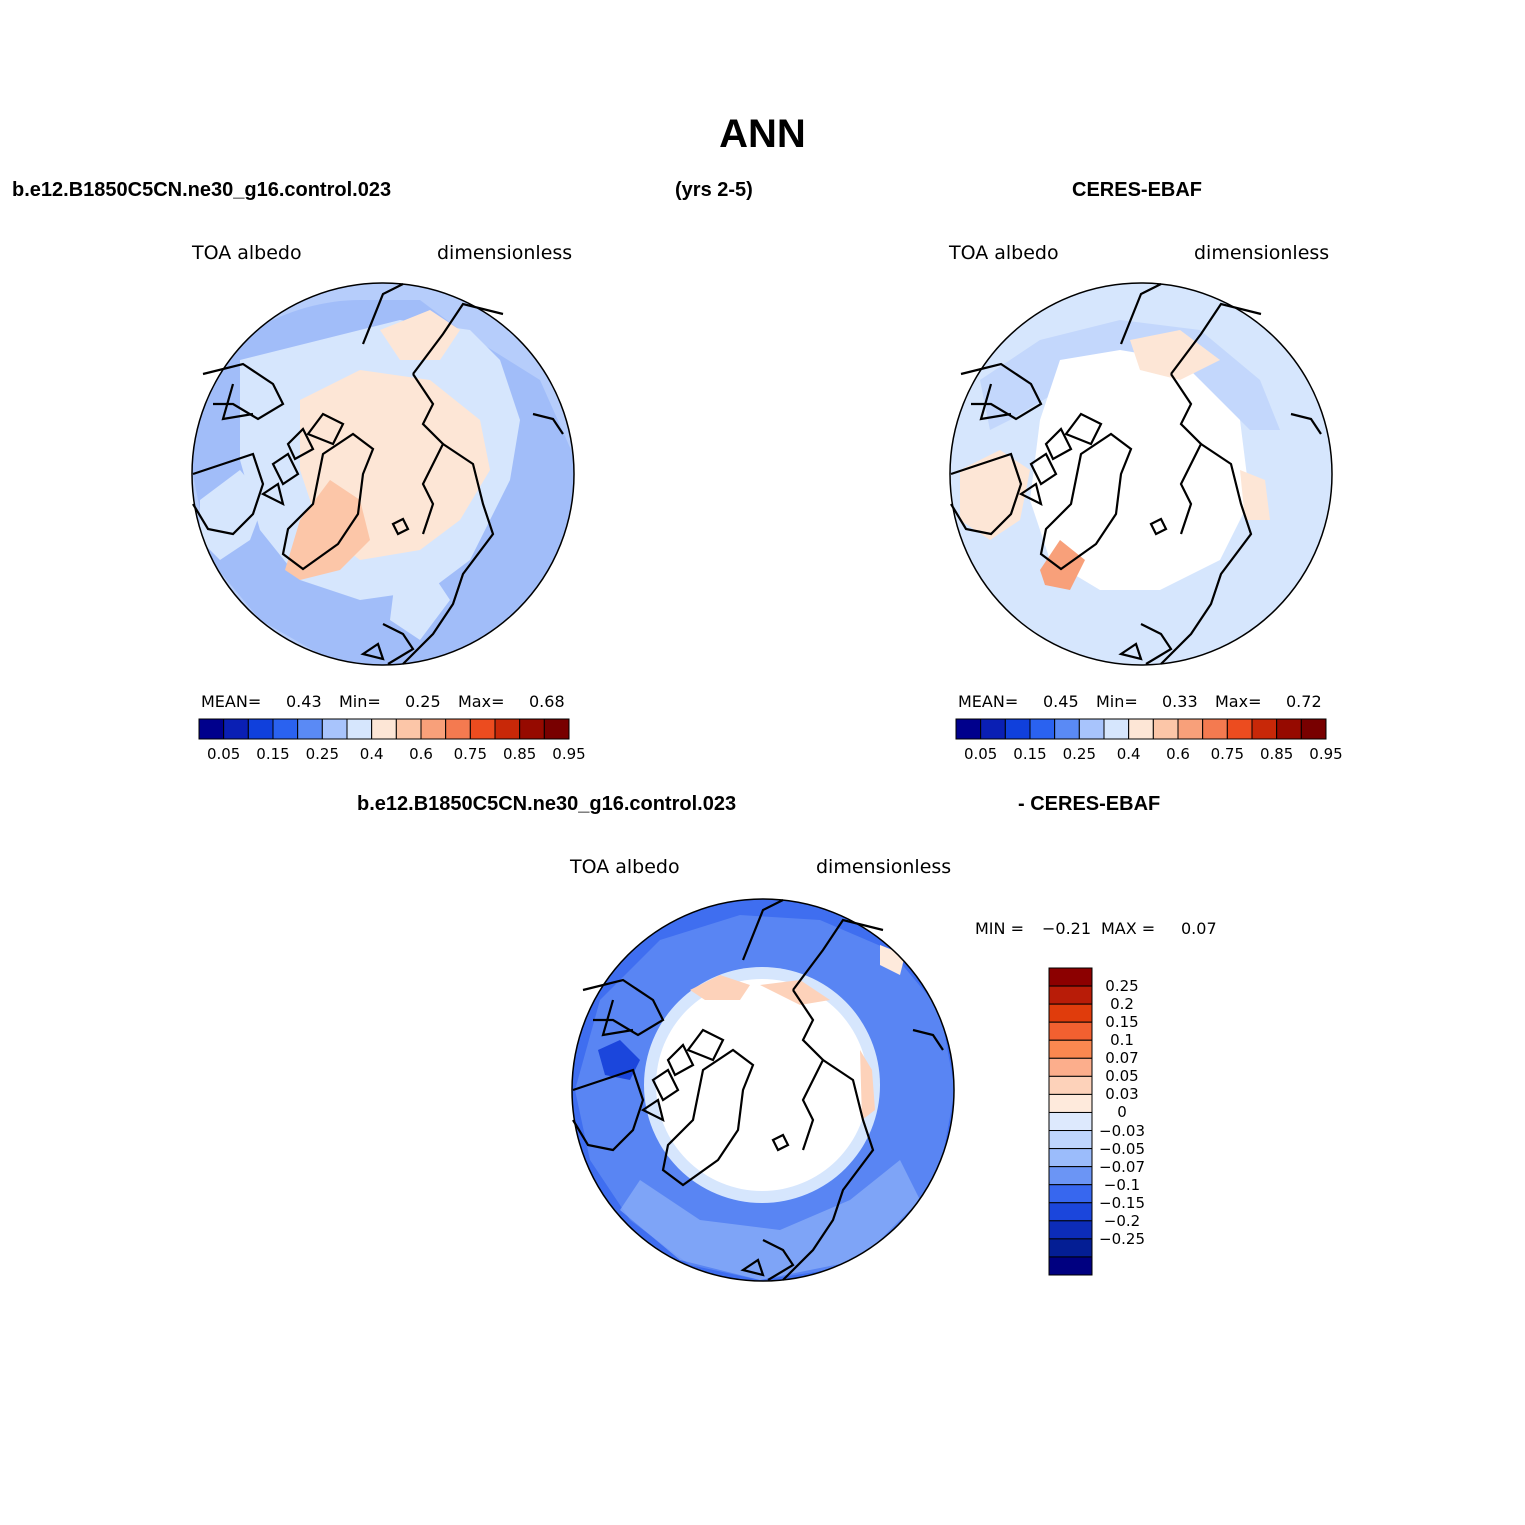 The image size is (1525, 1525). What do you see at coordinates (247, 253) in the screenshot?
I see `panel1-variable-label: TOA albedo` at bounding box center [247, 253].